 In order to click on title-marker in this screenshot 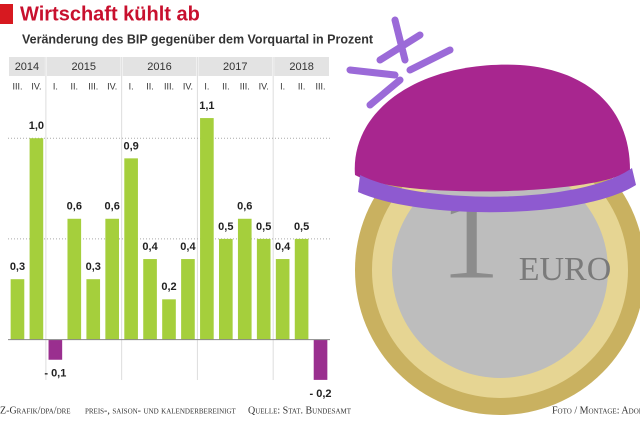, I will do `click(6, 14)`.